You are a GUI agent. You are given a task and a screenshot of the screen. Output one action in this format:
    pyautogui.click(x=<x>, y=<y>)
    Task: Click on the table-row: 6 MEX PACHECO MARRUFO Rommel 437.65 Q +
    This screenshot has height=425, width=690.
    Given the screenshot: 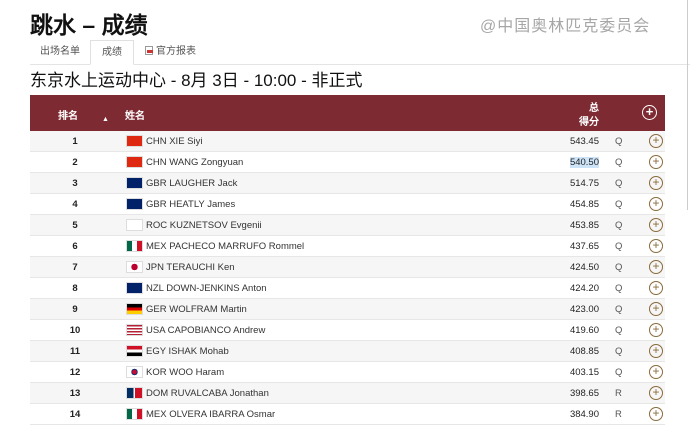 What is the action you would take?
    pyautogui.click(x=347, y=246)
    